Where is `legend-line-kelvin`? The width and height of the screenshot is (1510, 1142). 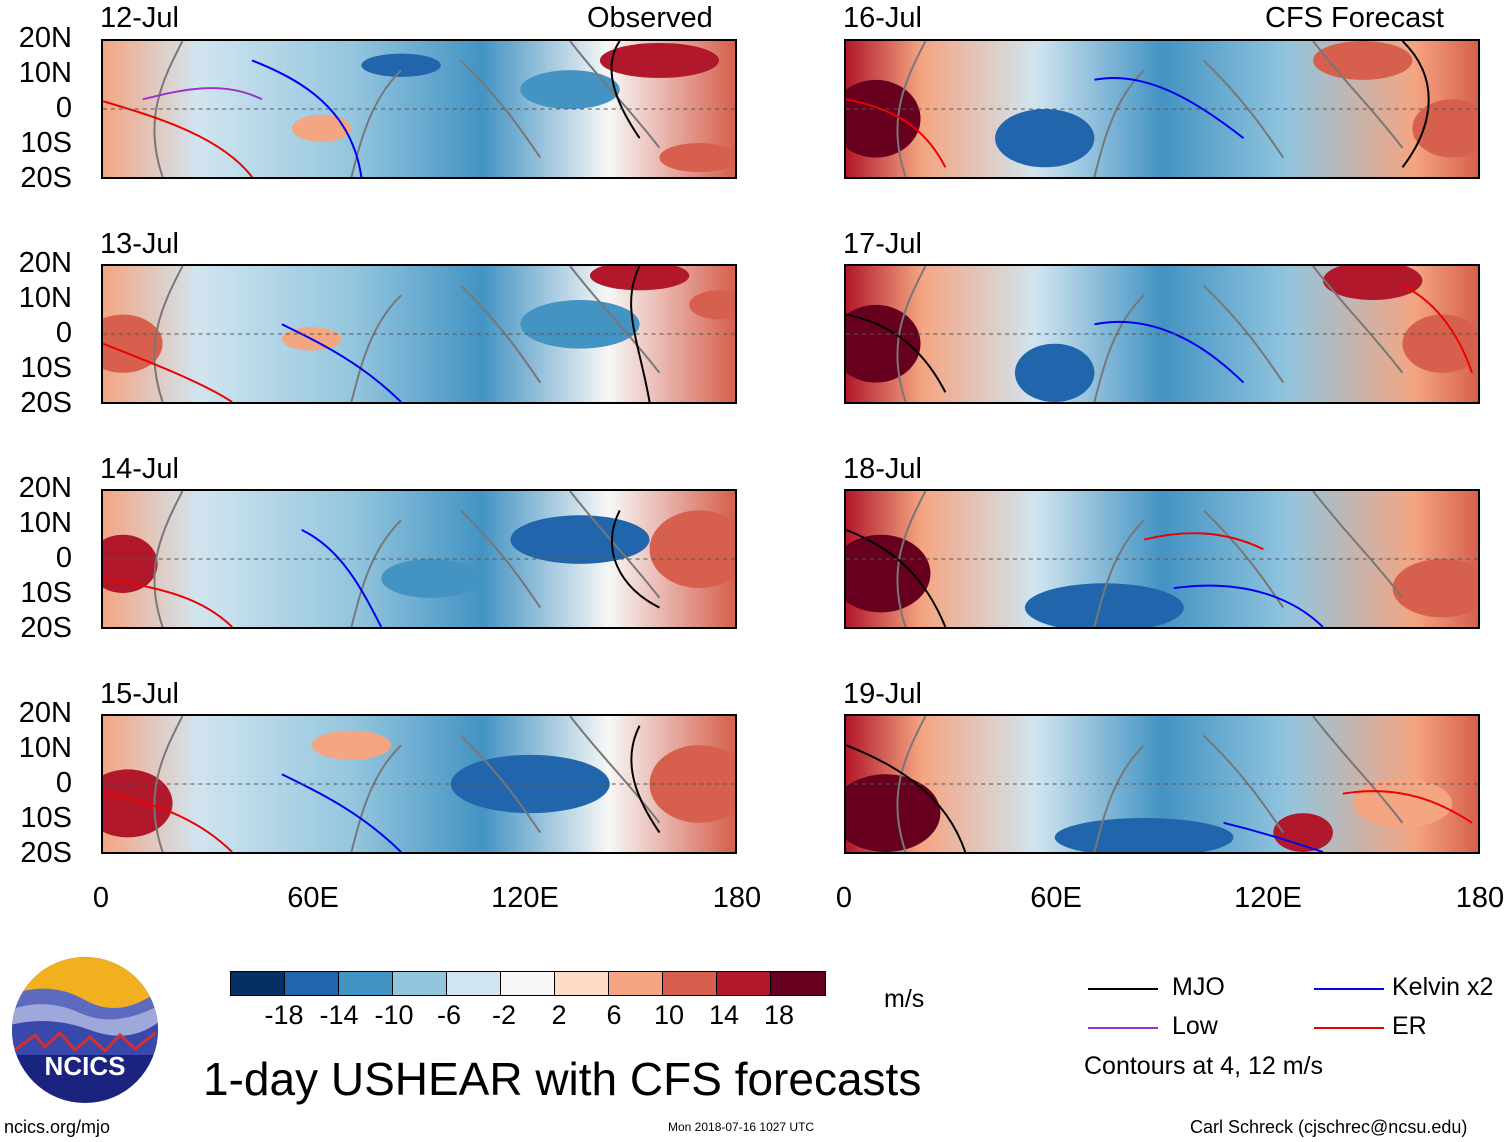 legend-line-kelvin is located at coordinates (1349, 989).